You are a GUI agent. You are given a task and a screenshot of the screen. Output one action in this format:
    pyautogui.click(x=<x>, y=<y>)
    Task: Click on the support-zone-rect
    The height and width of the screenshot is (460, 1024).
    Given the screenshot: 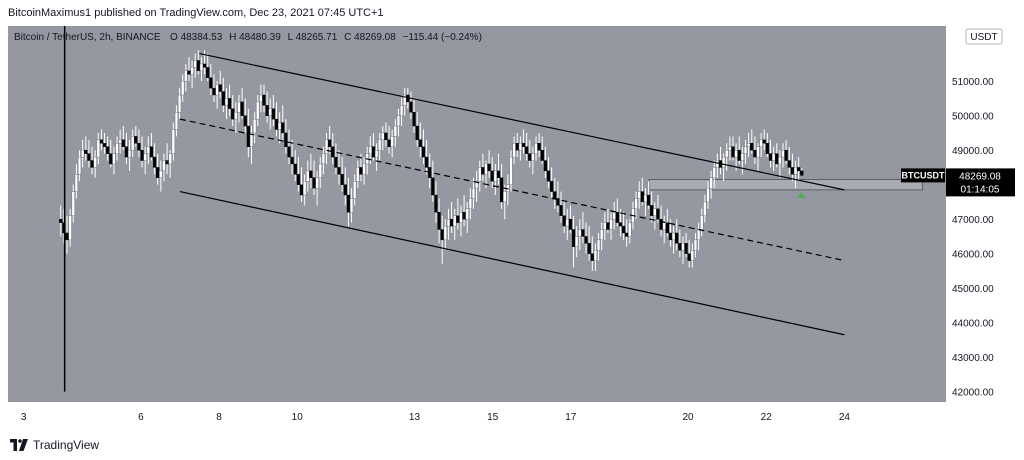 What is the action you would take?
    pyautogui.click(x=786, y=185)
    